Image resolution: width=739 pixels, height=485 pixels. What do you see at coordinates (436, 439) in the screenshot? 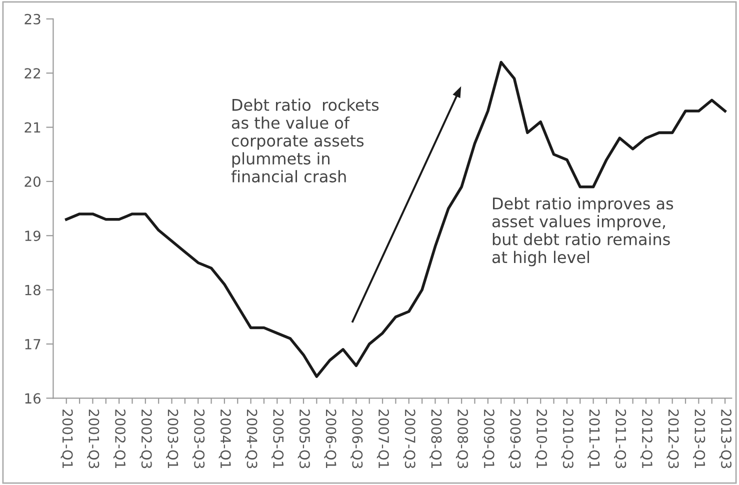
I see `x-tick-label: 2008-Q1` at bounding box center [436, 439].